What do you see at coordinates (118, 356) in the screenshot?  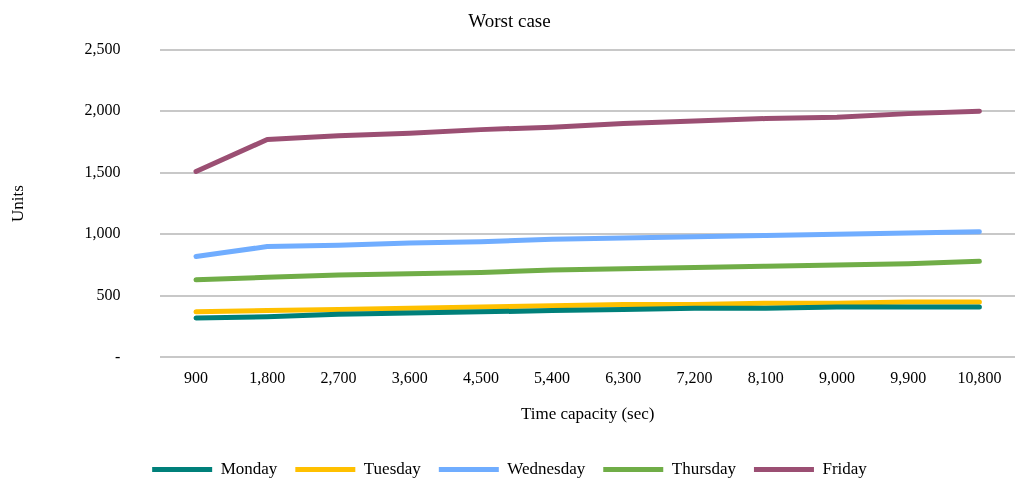 I see `y-tick-label: -` at bounding box center [118, 356].